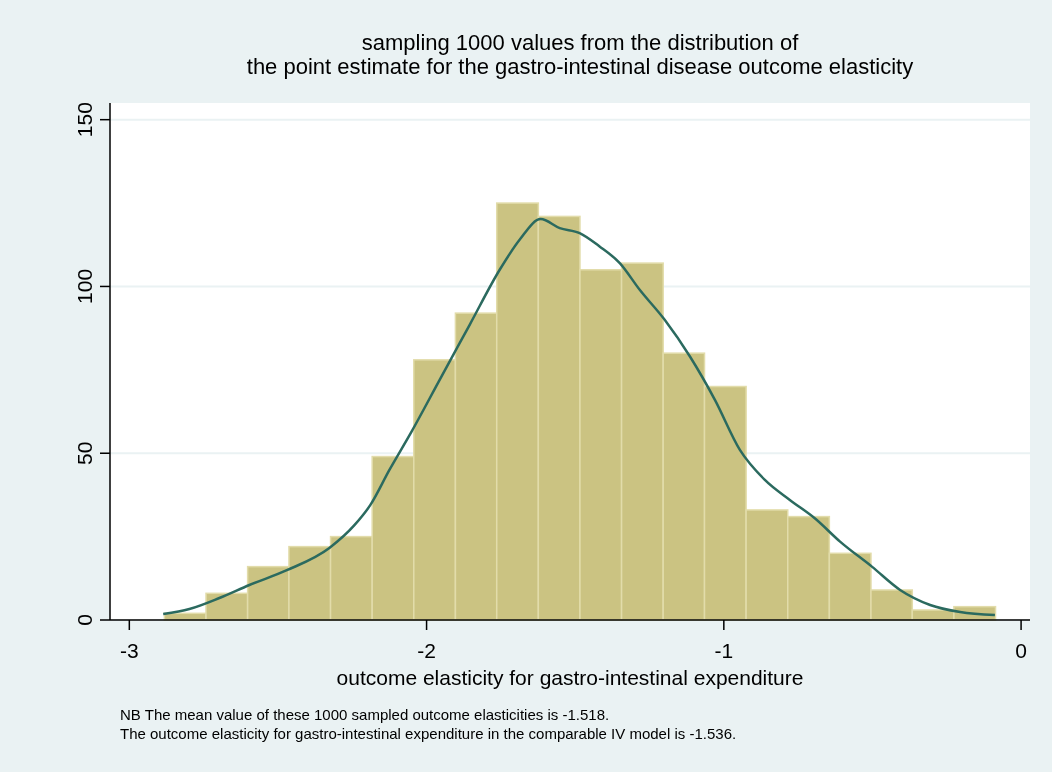  I want to click on y-tick-label: 0, so click(84, 620).